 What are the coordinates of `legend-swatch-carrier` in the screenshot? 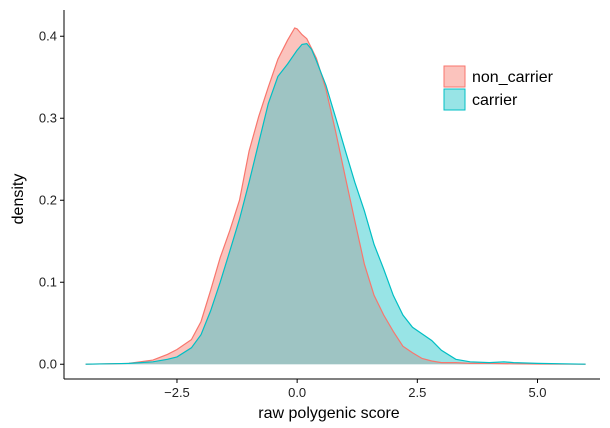 It's located at (454, 99).